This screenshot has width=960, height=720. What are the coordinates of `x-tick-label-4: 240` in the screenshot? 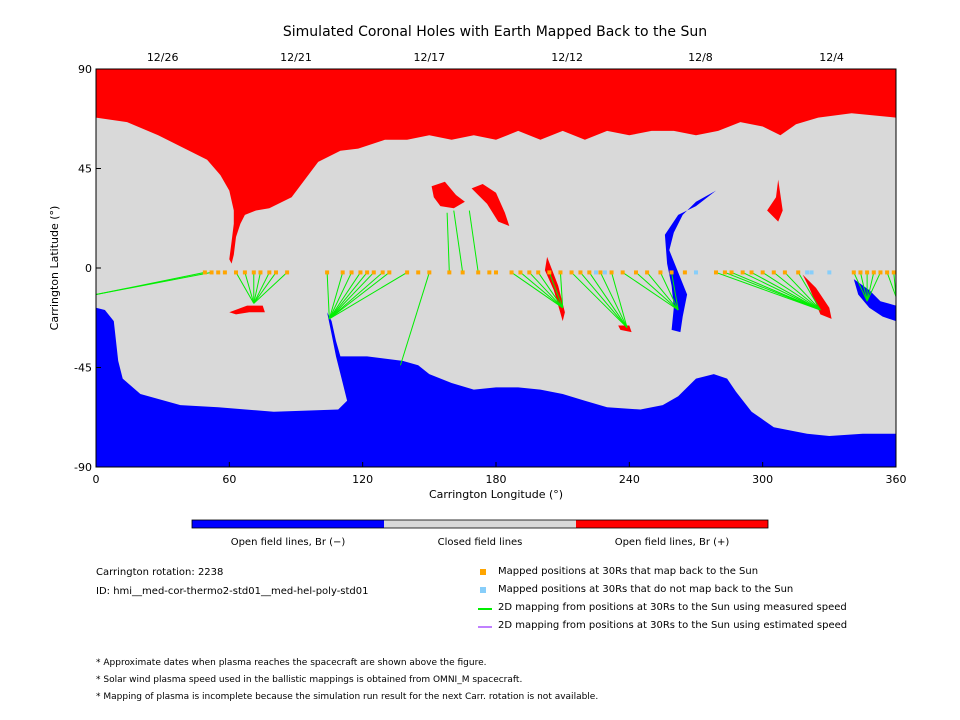 It's located at (629, 479).